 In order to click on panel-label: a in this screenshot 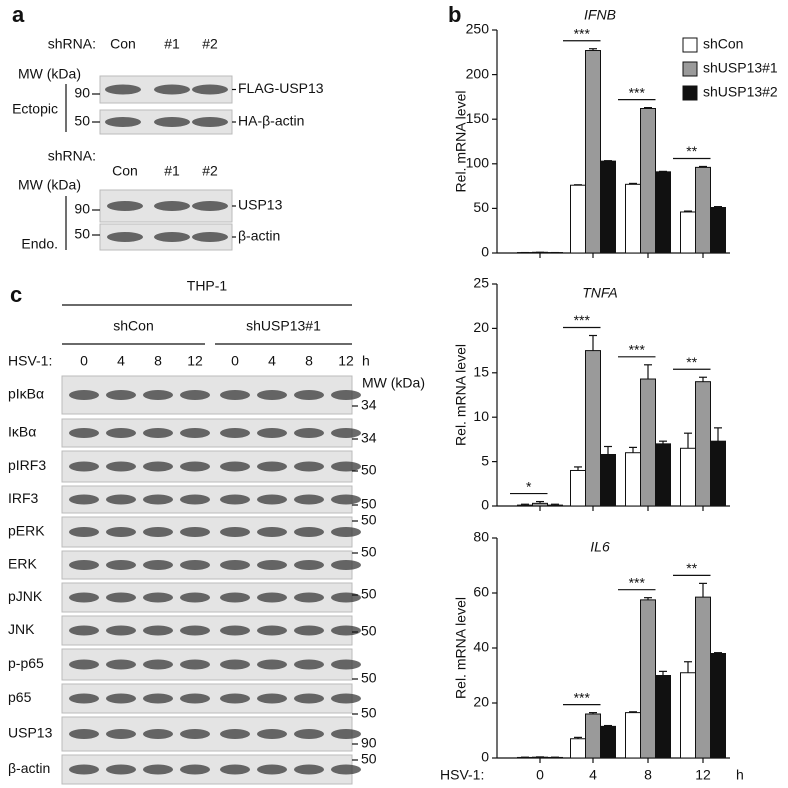, I will do `click(18, 14)`.